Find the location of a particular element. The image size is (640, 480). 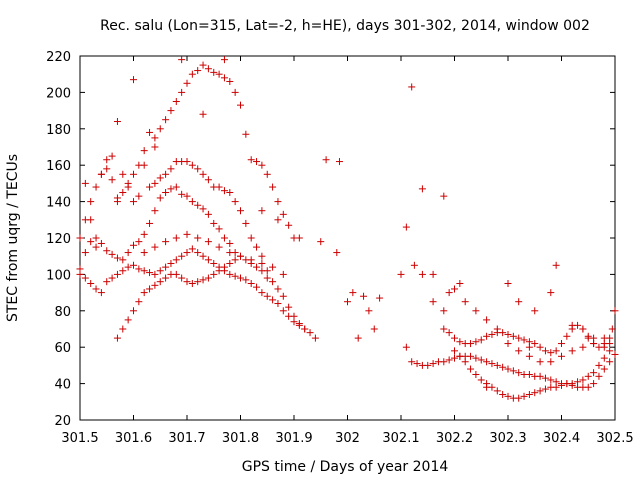

x-tick-label: 302 is located at coordinates (347, 438).